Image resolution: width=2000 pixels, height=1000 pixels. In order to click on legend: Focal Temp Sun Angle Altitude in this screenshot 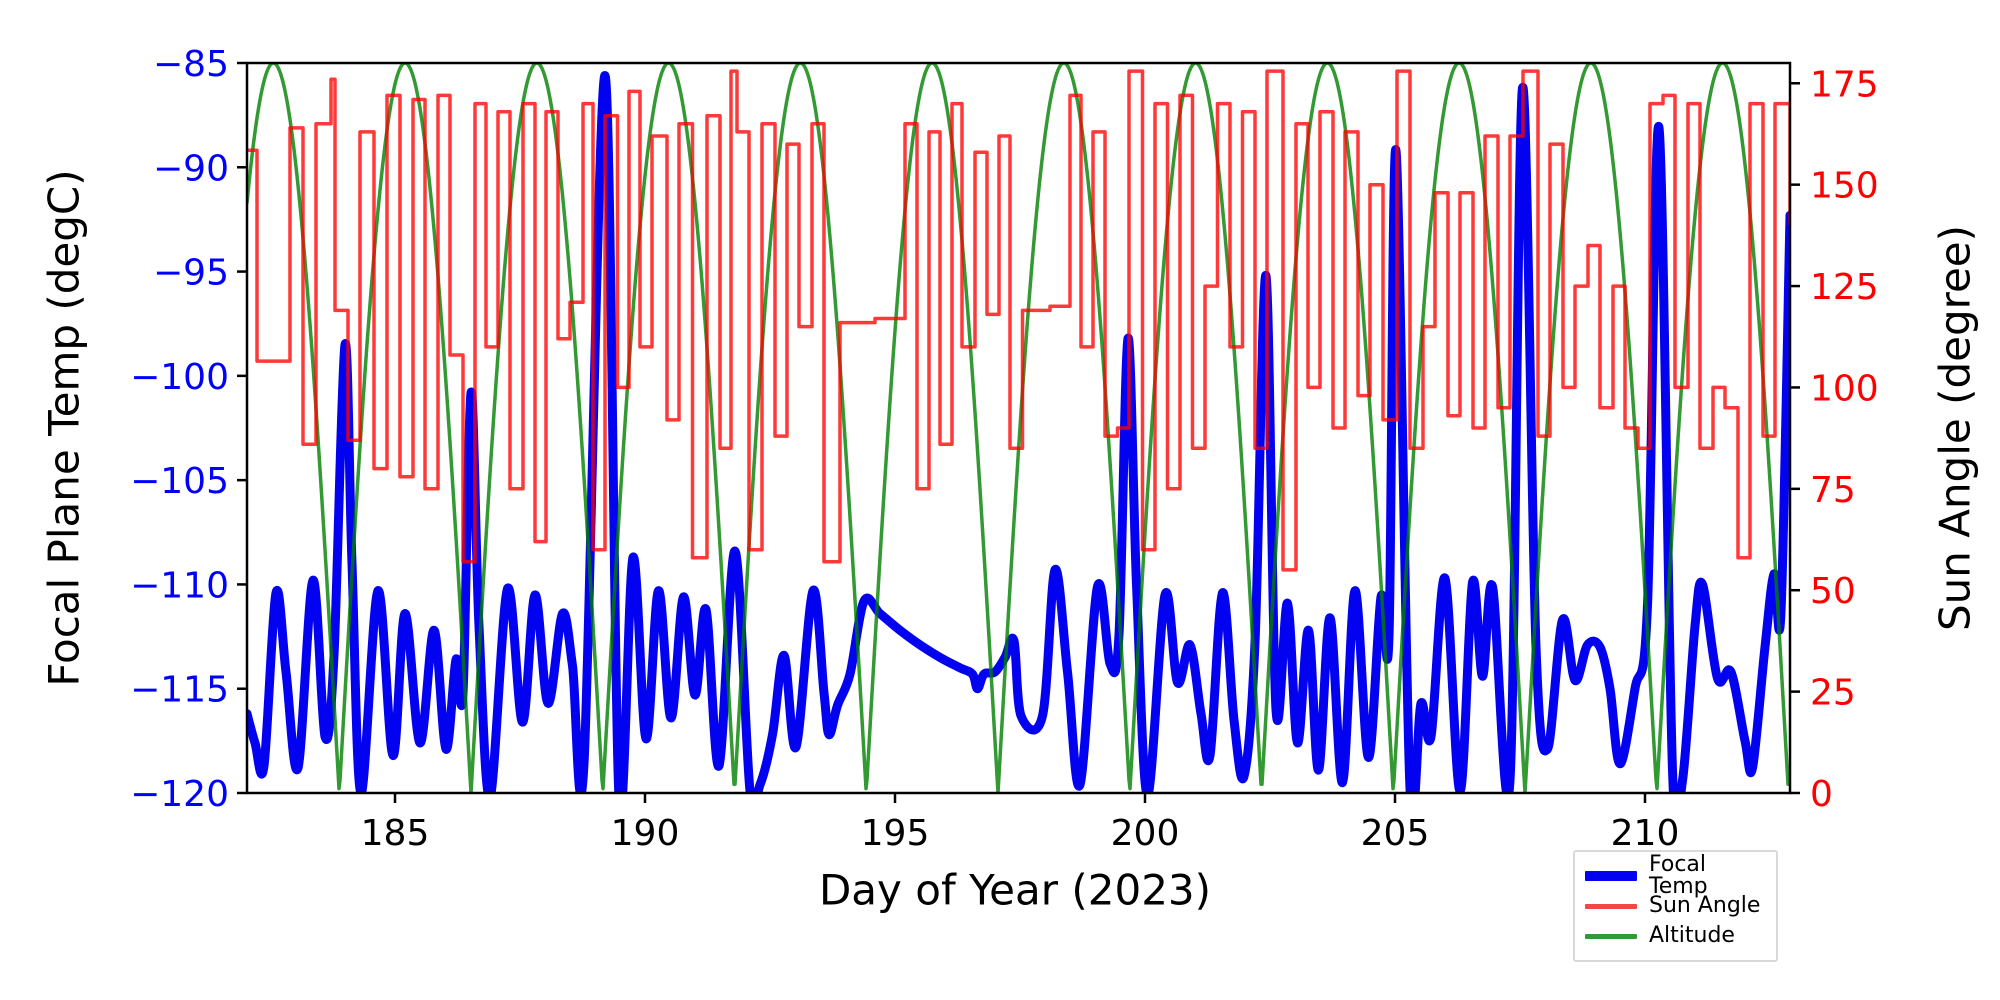, I will do `click(1675, 906)`.